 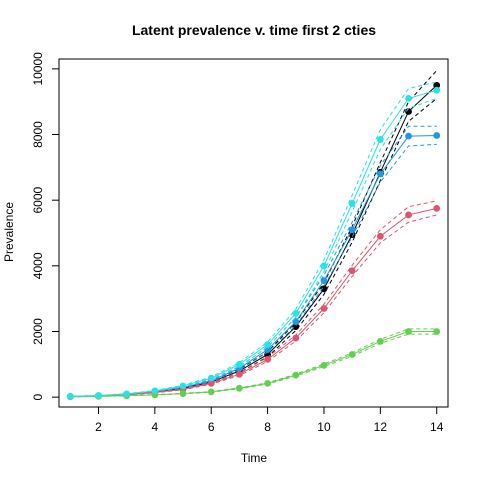 I want to click on series-4-line, so click(x=253, y=364).